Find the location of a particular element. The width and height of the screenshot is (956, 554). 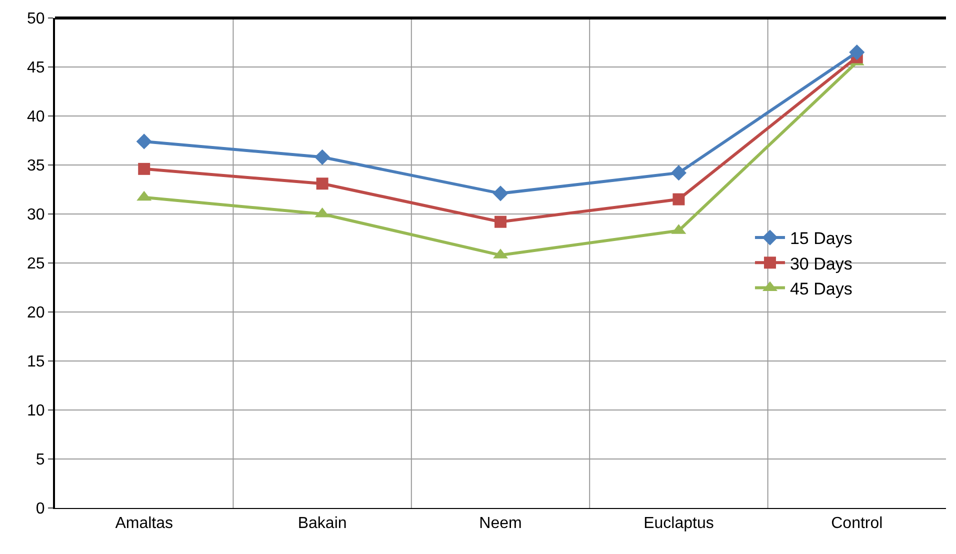

y-tick-label: 45 is located at coordinates (36, 68).